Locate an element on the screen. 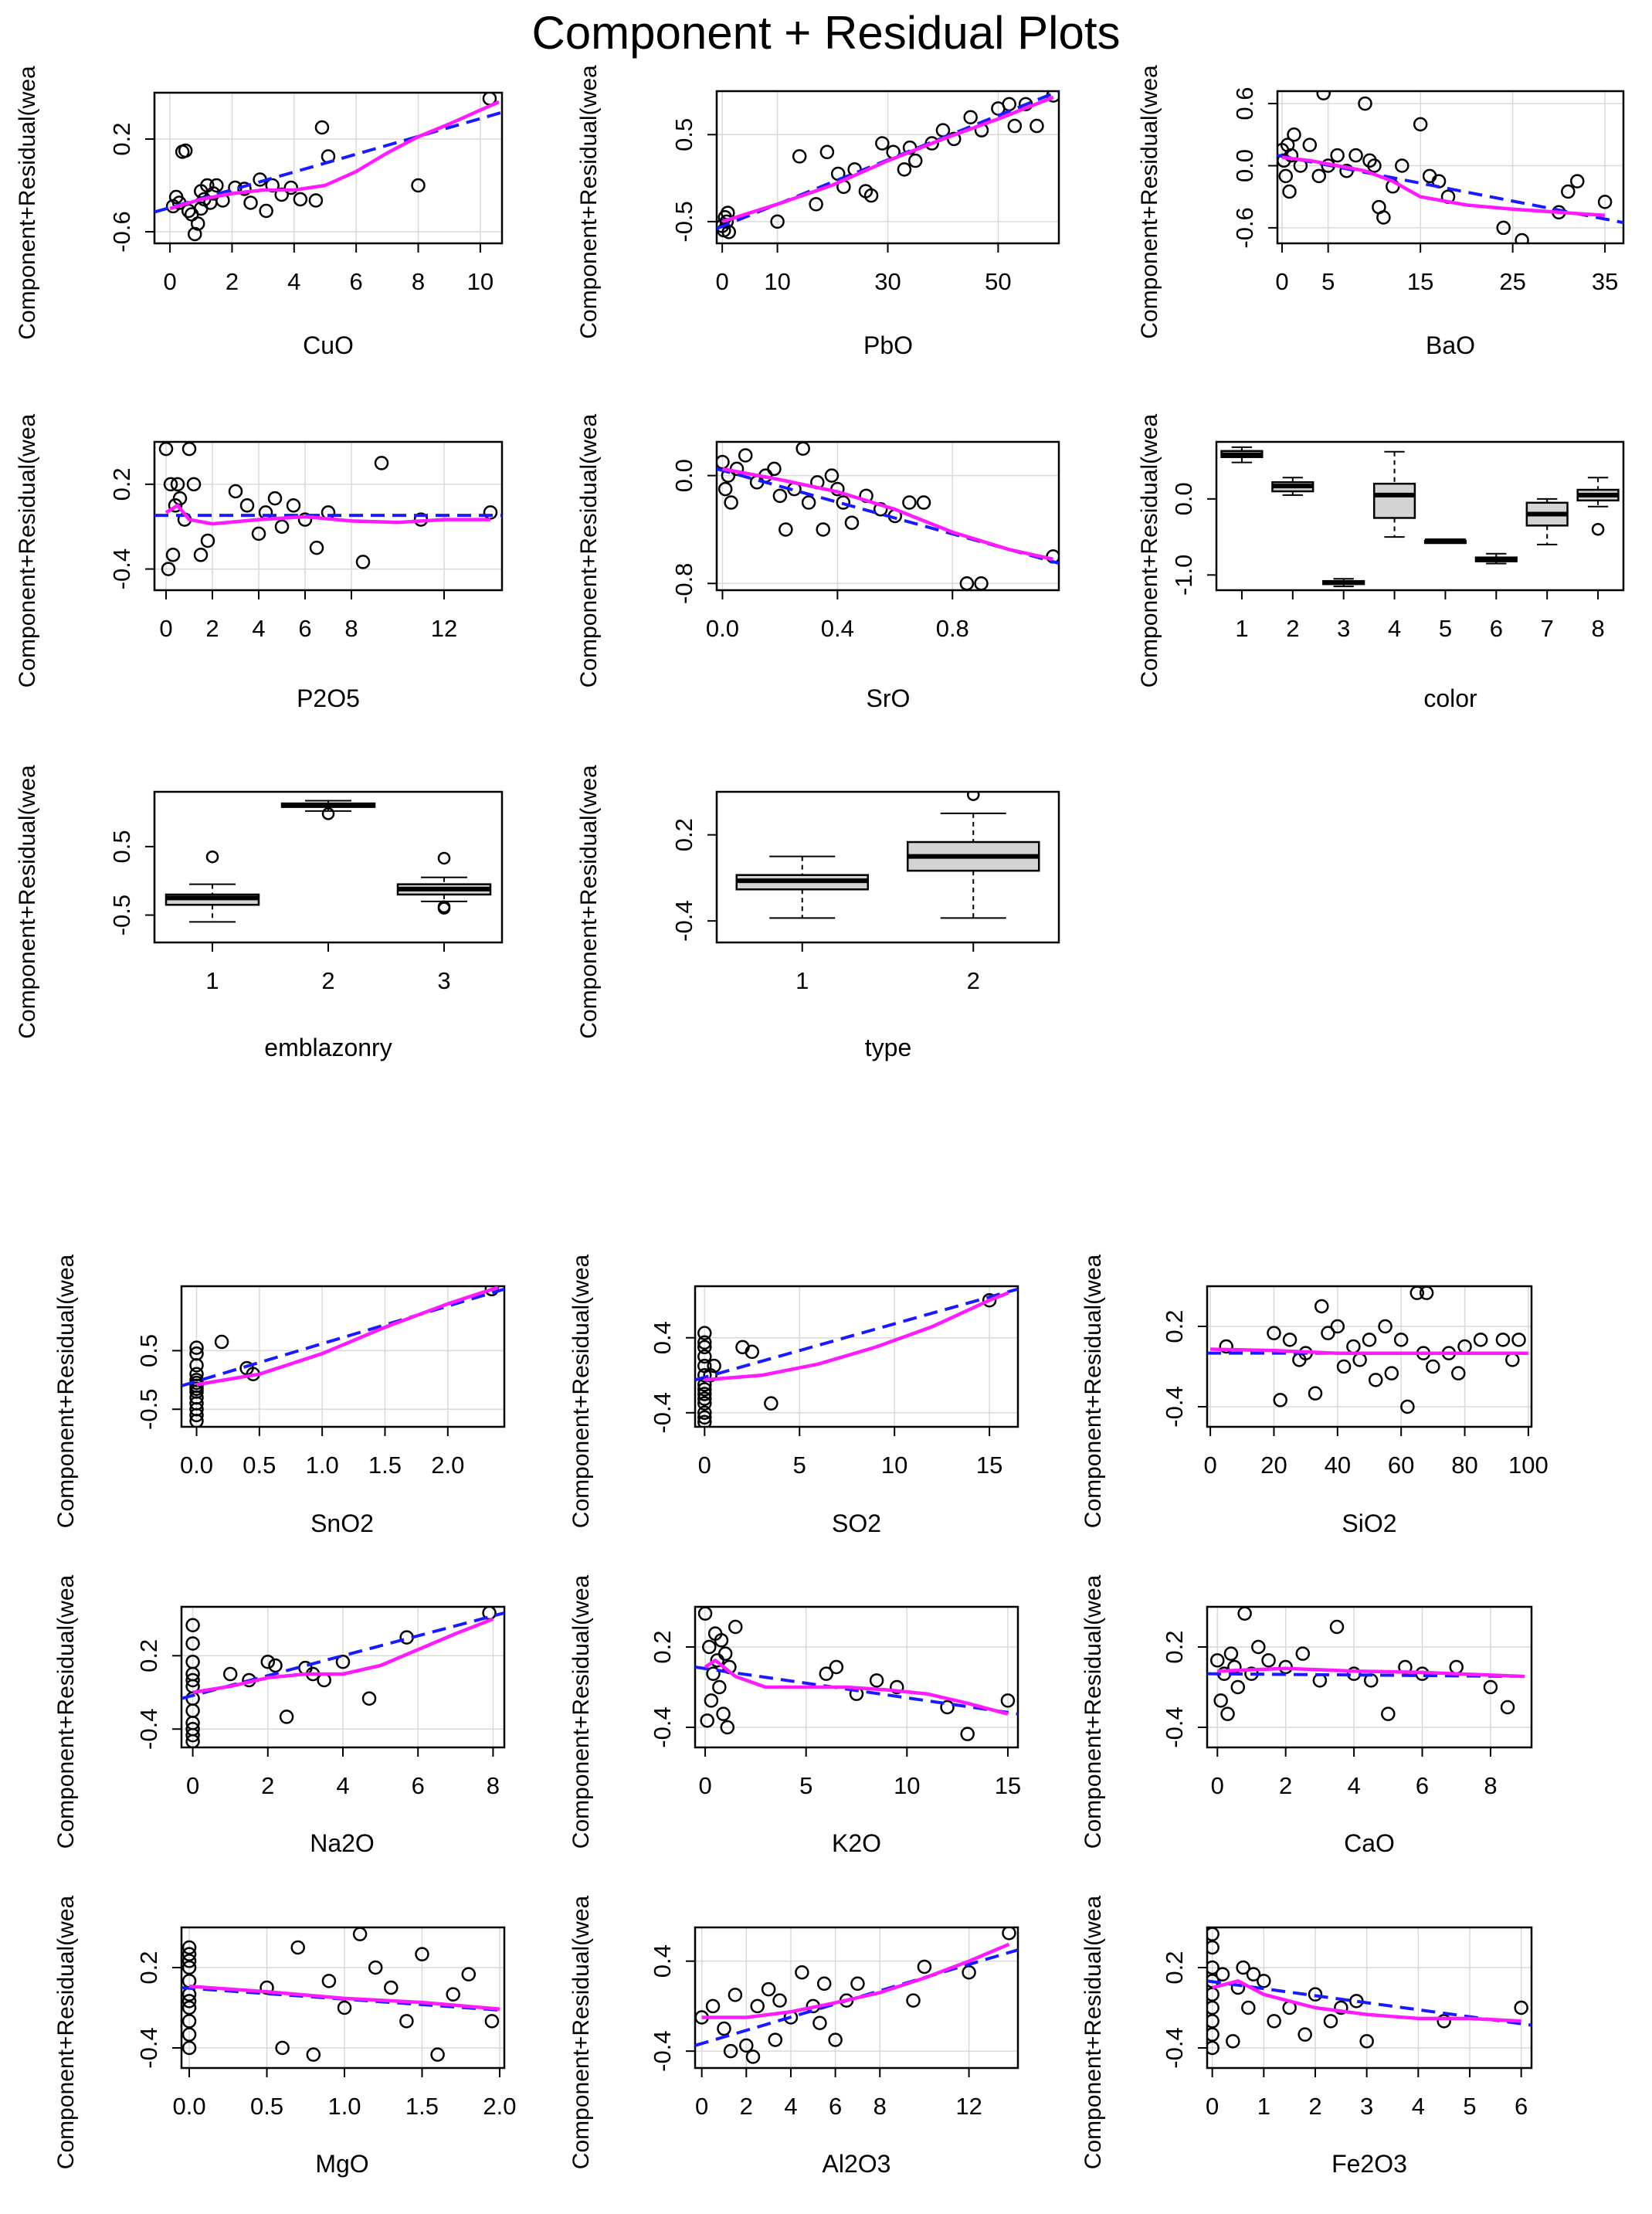 The image size is (1652, 2214). x-tick-label: 15 is located at coordinates (1420, 281).